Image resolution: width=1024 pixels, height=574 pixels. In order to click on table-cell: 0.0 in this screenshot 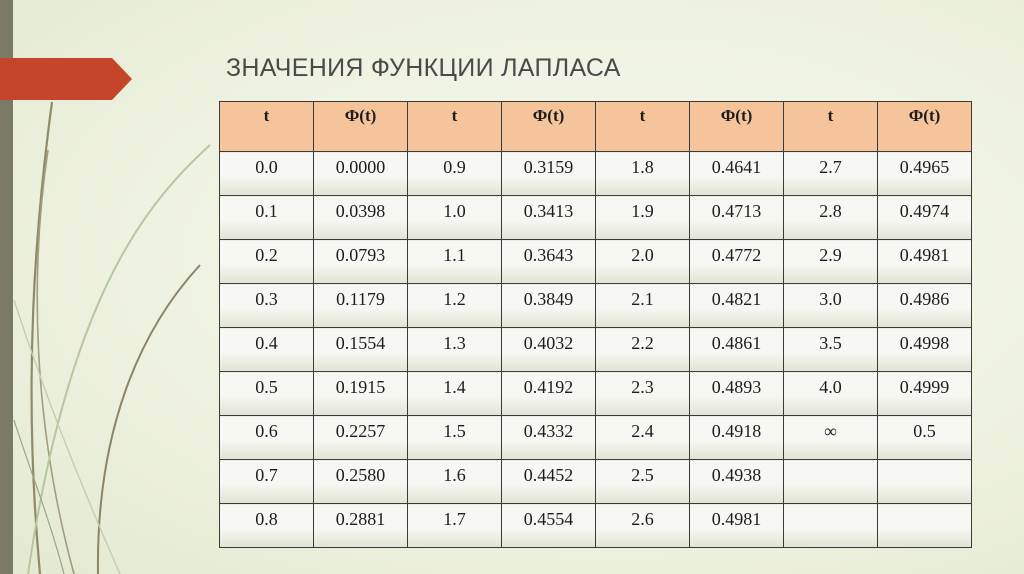, I will do `click(266, 173)`.